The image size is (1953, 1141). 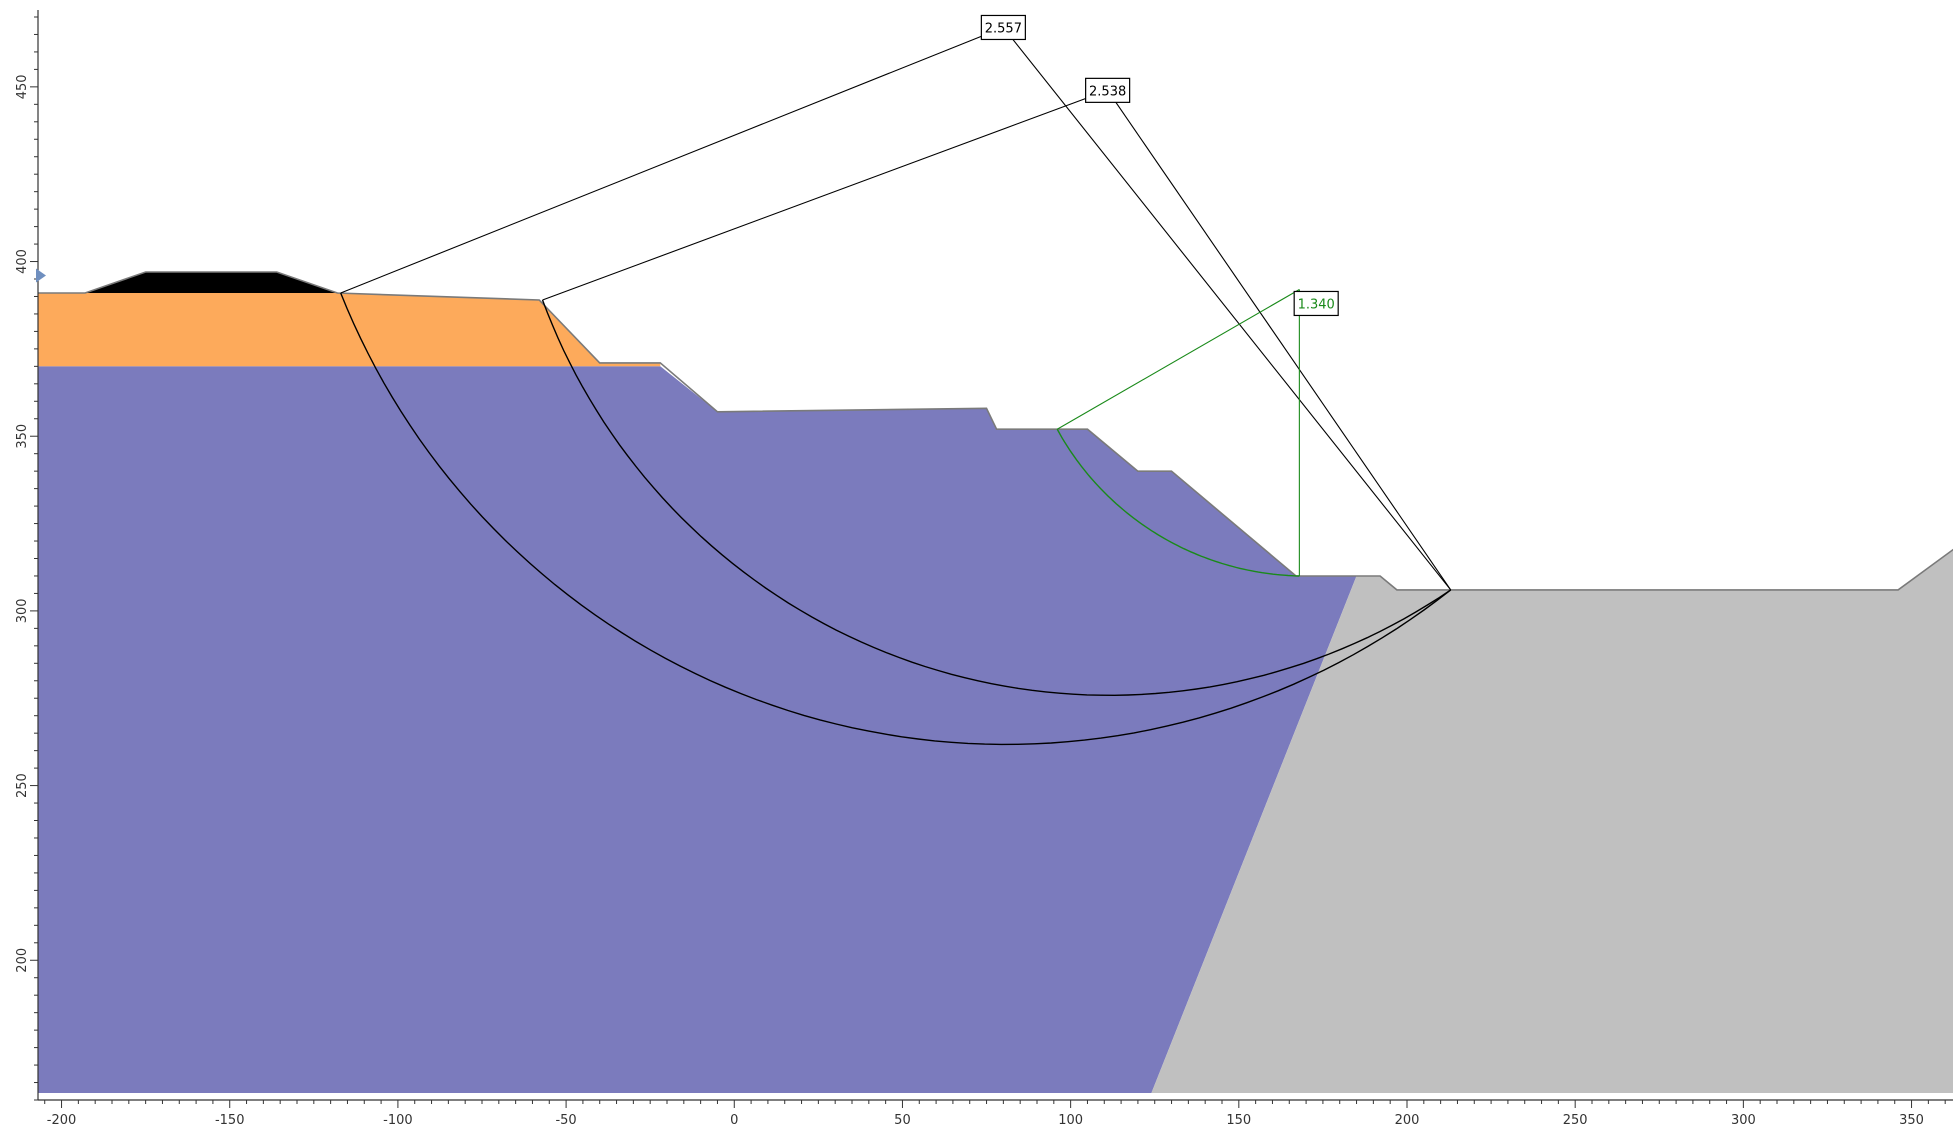 I want to click on factor-of-safety-box-1.340, so click(x=1316, y=303).